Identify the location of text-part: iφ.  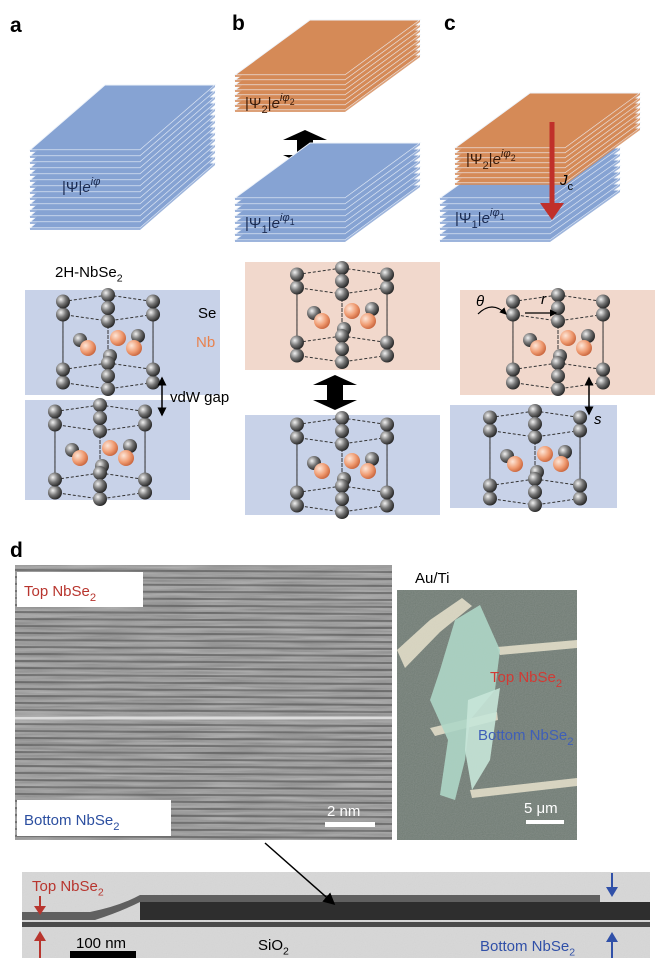
(96, 182).